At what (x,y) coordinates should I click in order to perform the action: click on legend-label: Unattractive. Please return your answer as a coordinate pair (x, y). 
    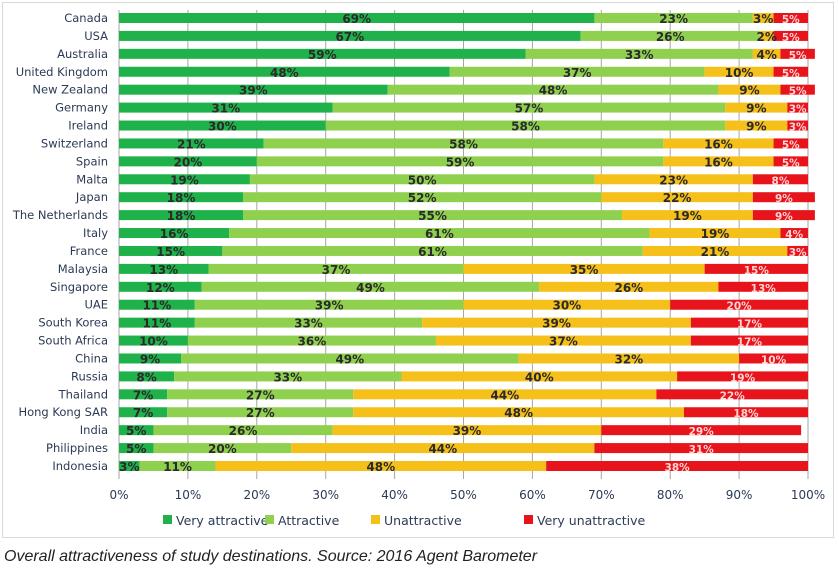
    Looking at the image, I should click on (423, 520).